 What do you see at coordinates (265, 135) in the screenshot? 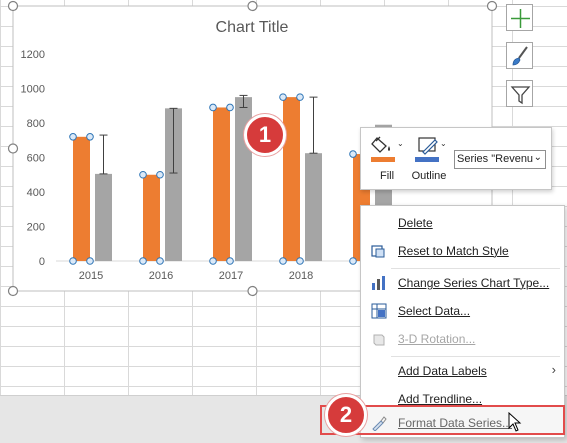
I see `step-badge-1: 1` at bounding box center [265, 135].